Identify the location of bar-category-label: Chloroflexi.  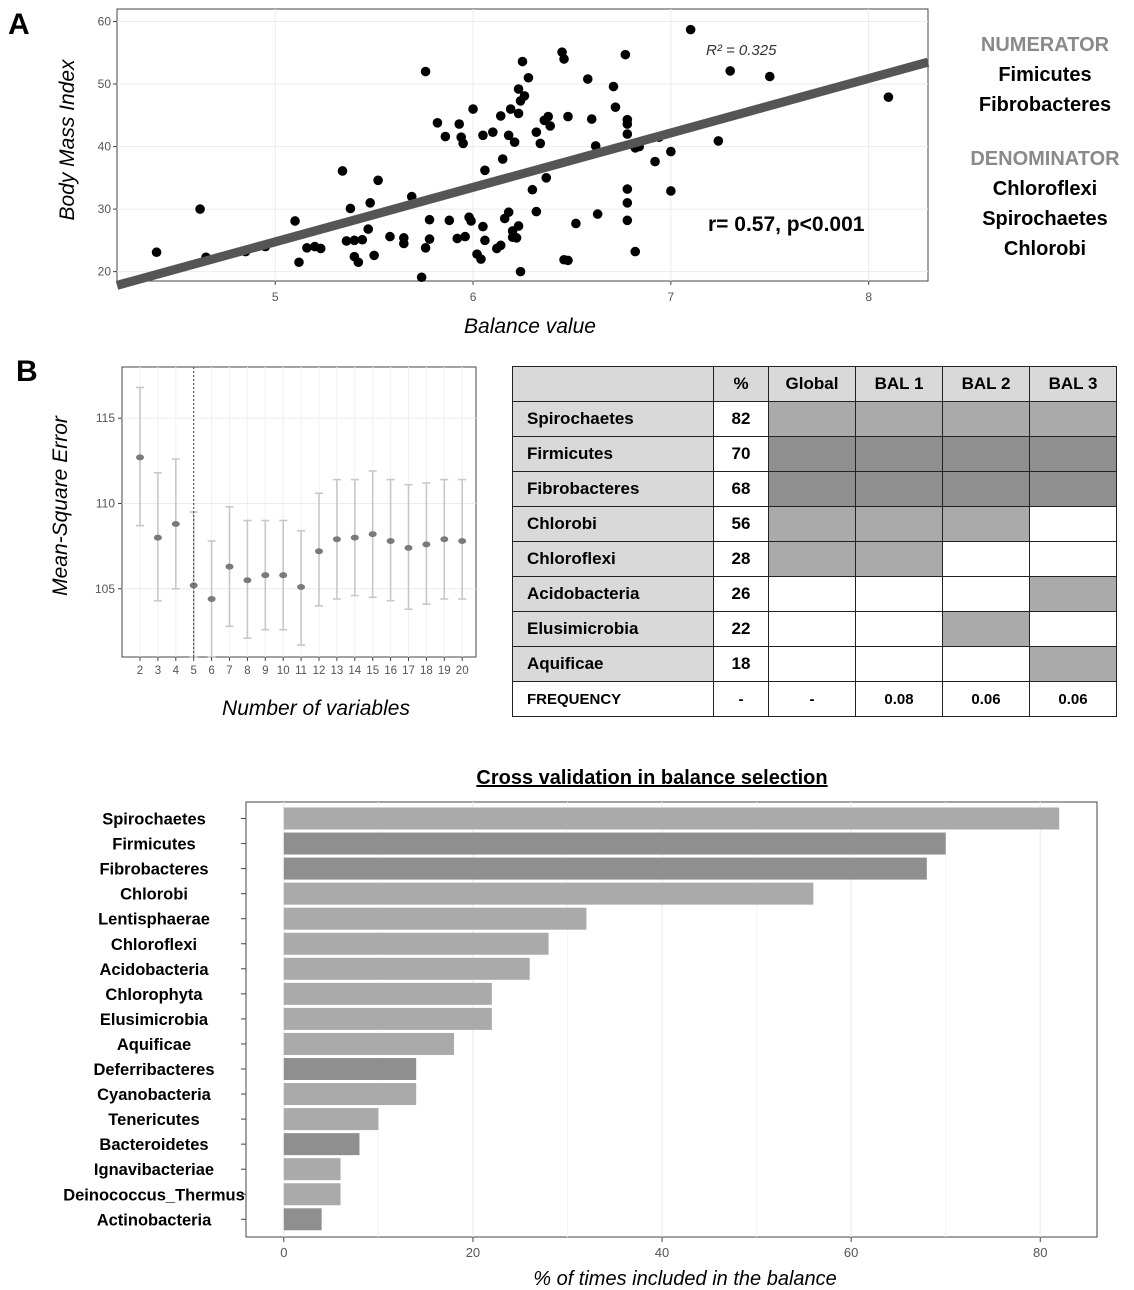
(154, 945).